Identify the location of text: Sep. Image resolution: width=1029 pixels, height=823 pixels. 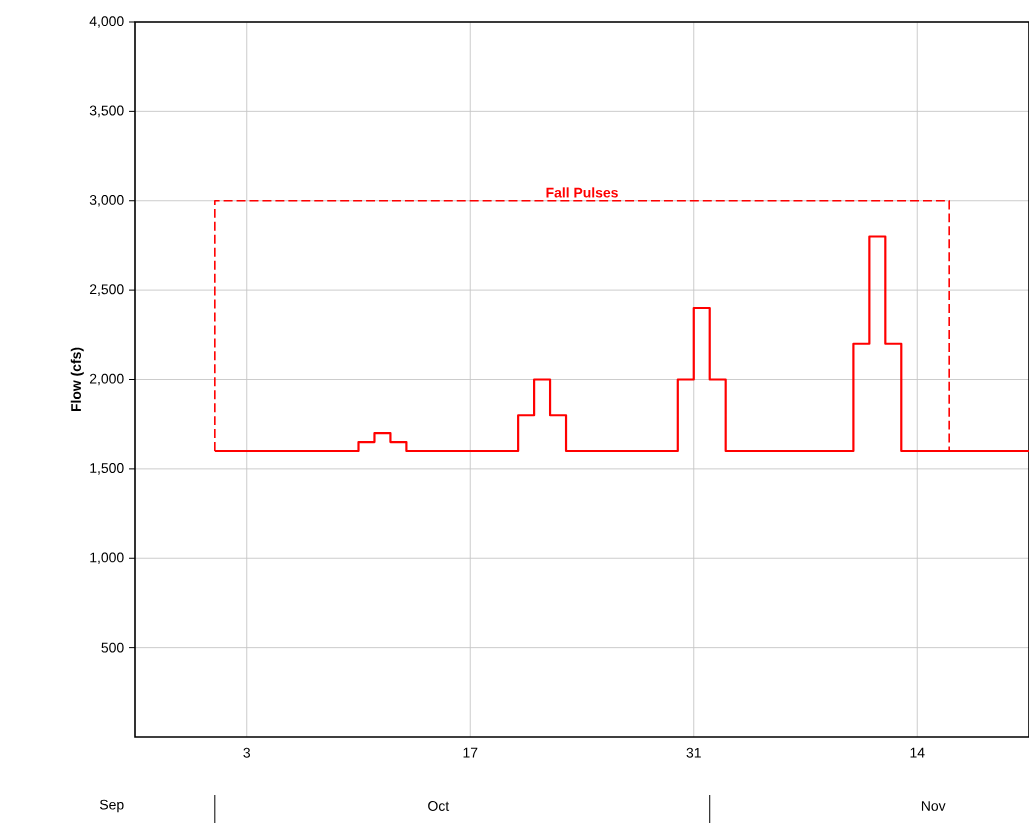
(111, 806).